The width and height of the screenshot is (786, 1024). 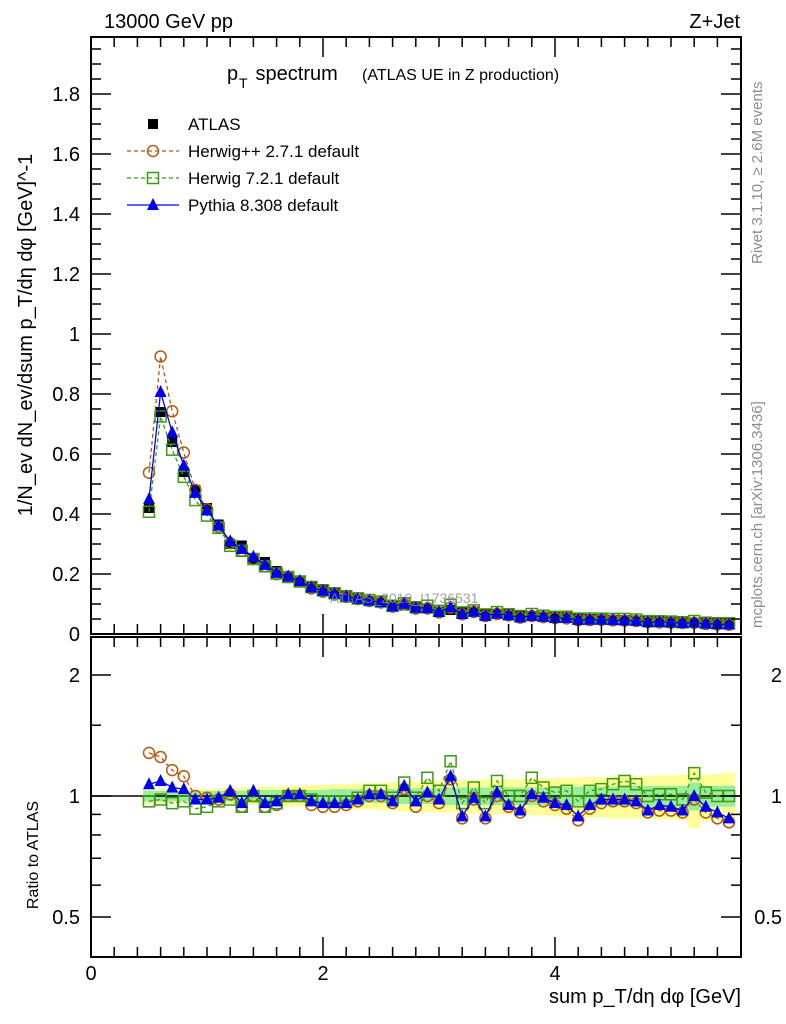 I want to click on legend-label: Pythia 8.308 default, so click(x=263, y=205).